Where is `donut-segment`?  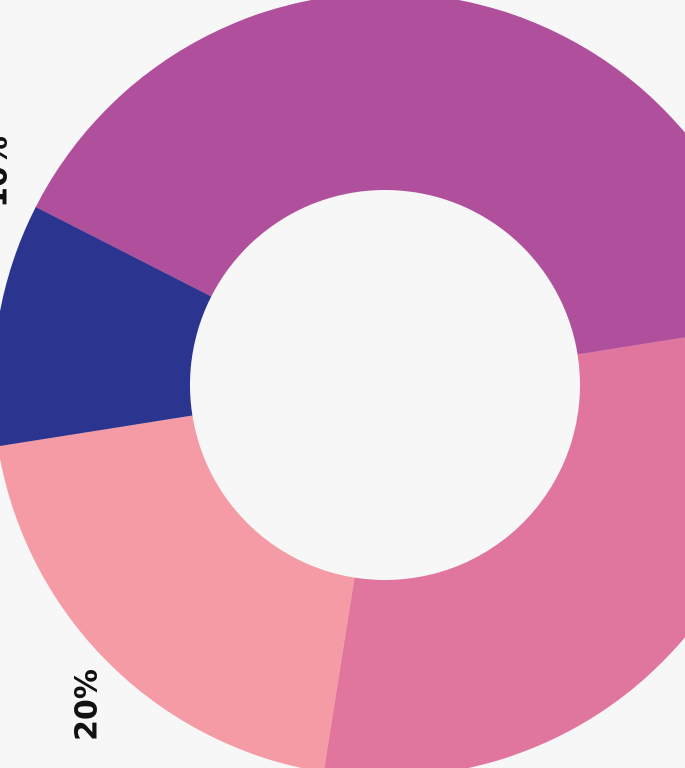 donut-segment is located at coordinates (106, 326).